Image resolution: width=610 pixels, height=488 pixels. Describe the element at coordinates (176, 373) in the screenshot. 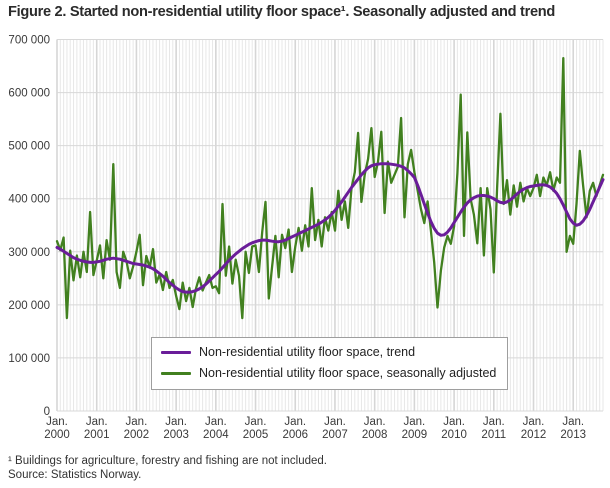

I see `seasonal-line-swatch` at that location.